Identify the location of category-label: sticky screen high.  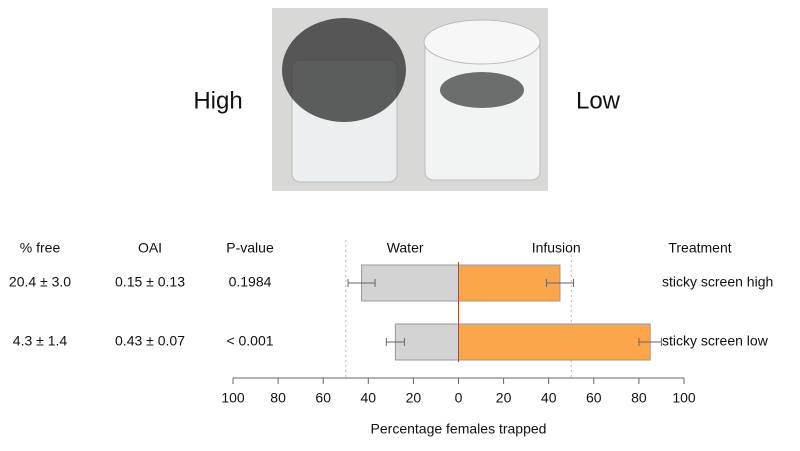
(717, 282).